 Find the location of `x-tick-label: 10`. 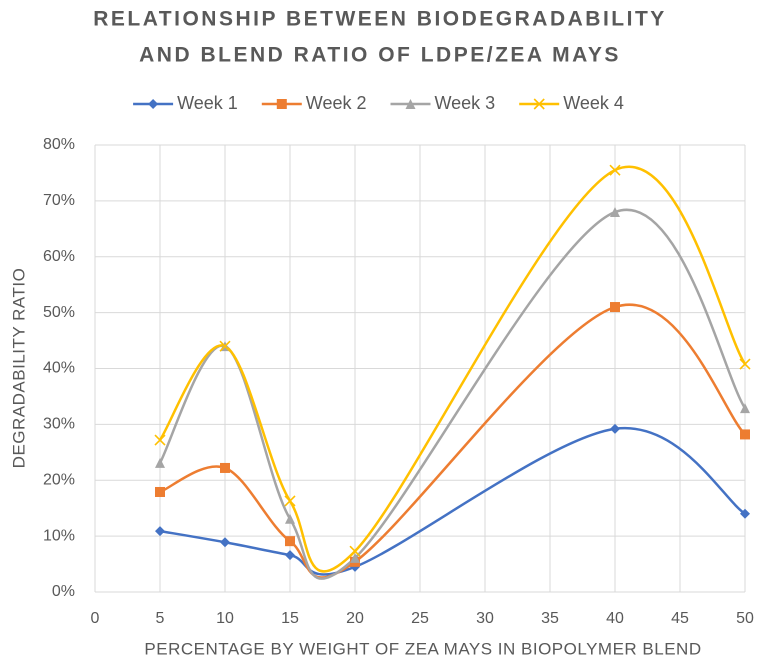

x-tick-label: 10 is located at coordinates (225, 618).